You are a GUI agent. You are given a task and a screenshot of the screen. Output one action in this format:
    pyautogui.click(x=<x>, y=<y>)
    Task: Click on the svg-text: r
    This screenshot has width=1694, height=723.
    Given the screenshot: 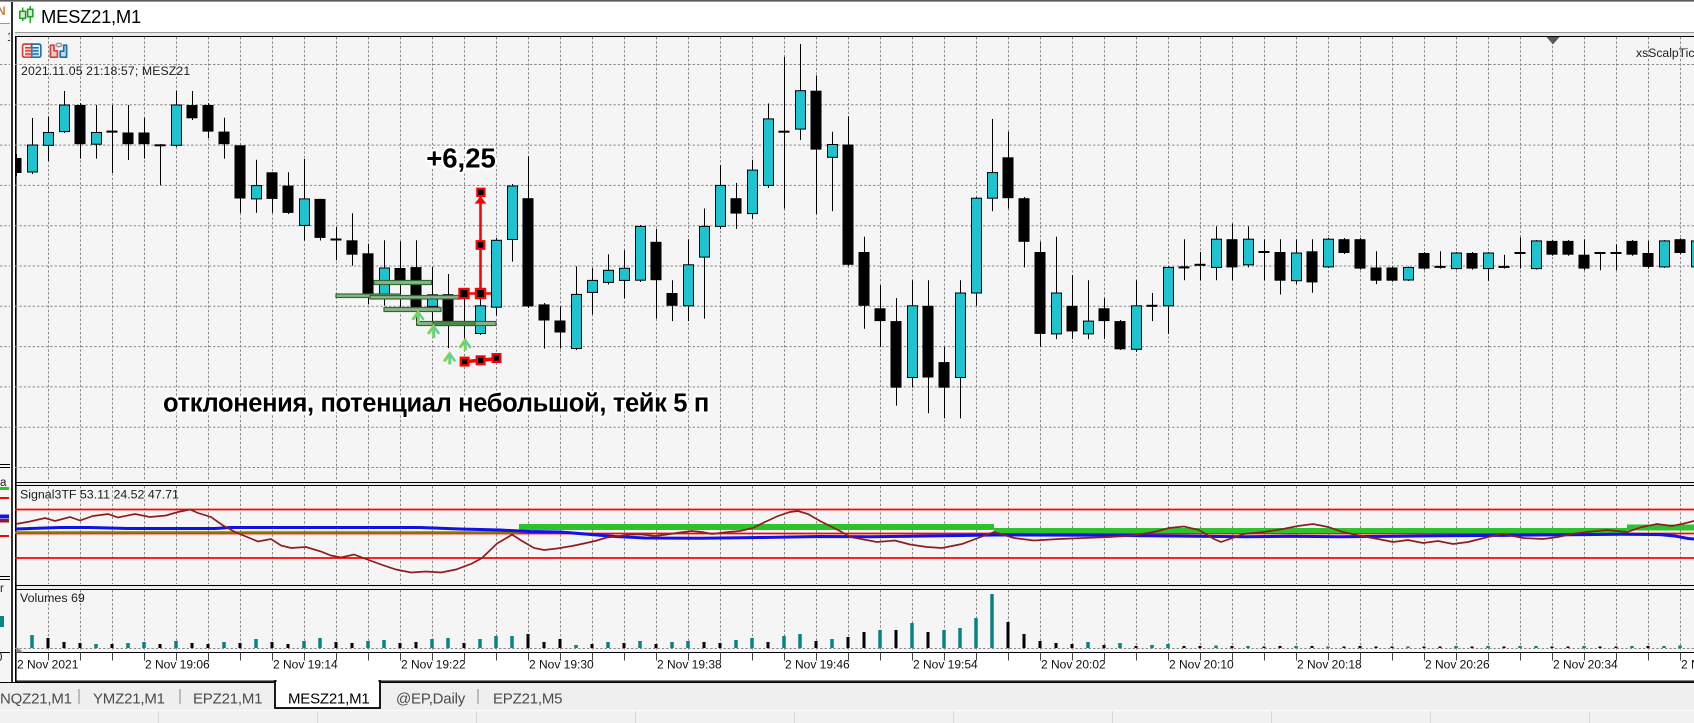 What is the action you would take?
    pyautogui.click(x=2, y=589)
    